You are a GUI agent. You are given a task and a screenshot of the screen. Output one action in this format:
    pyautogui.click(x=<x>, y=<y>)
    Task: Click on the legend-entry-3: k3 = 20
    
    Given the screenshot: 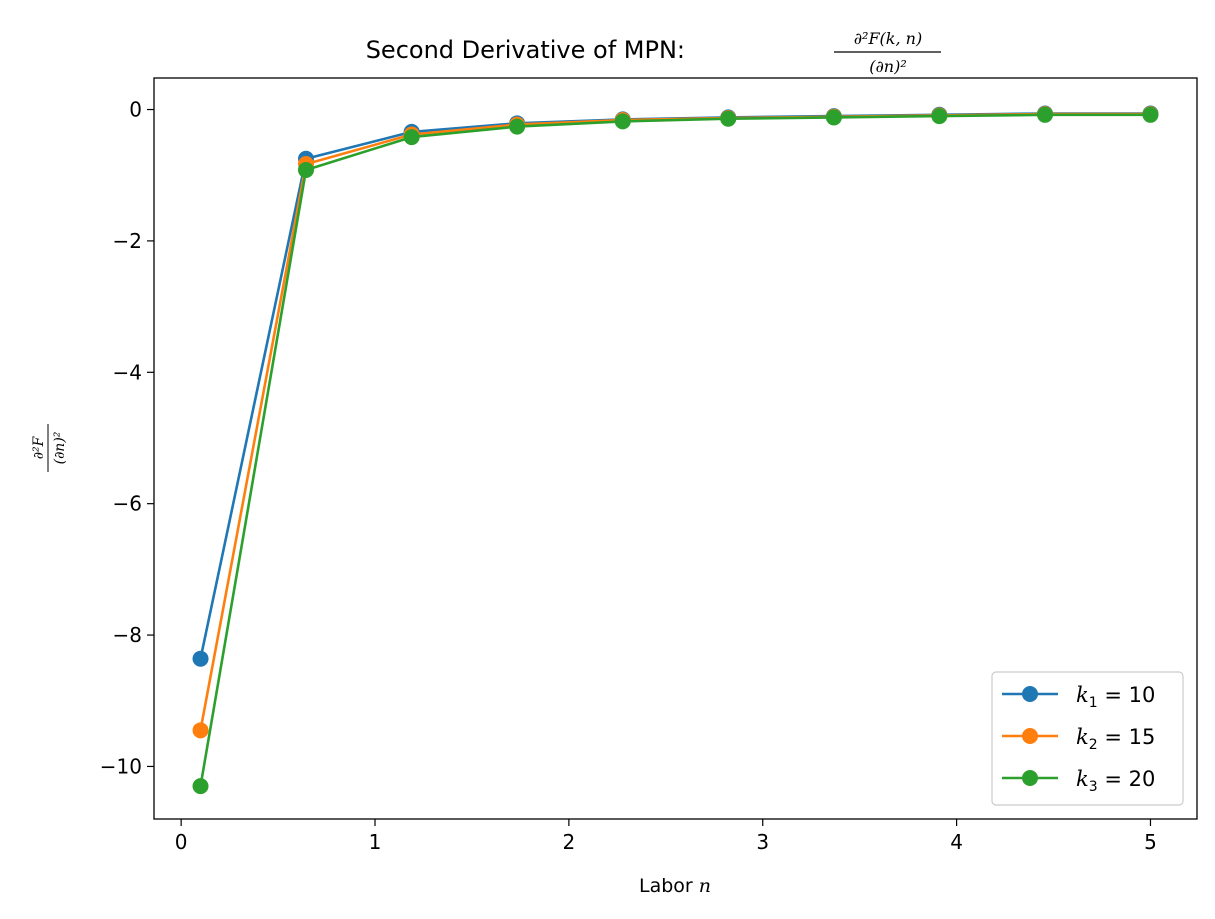 What is the action you would take?
    pyautogui.click(x=1078, y=781)
    